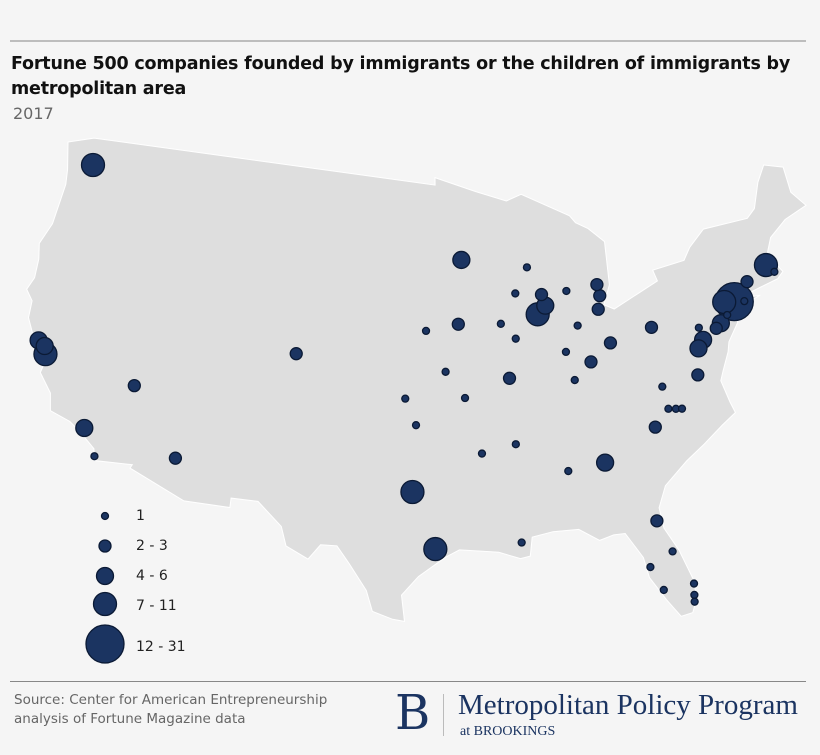  What do you see at coordinates (628, 705) in the screenshot?
I see `logo-program-name: Metropolitan Policy Program` at bounding box center [628, 705].